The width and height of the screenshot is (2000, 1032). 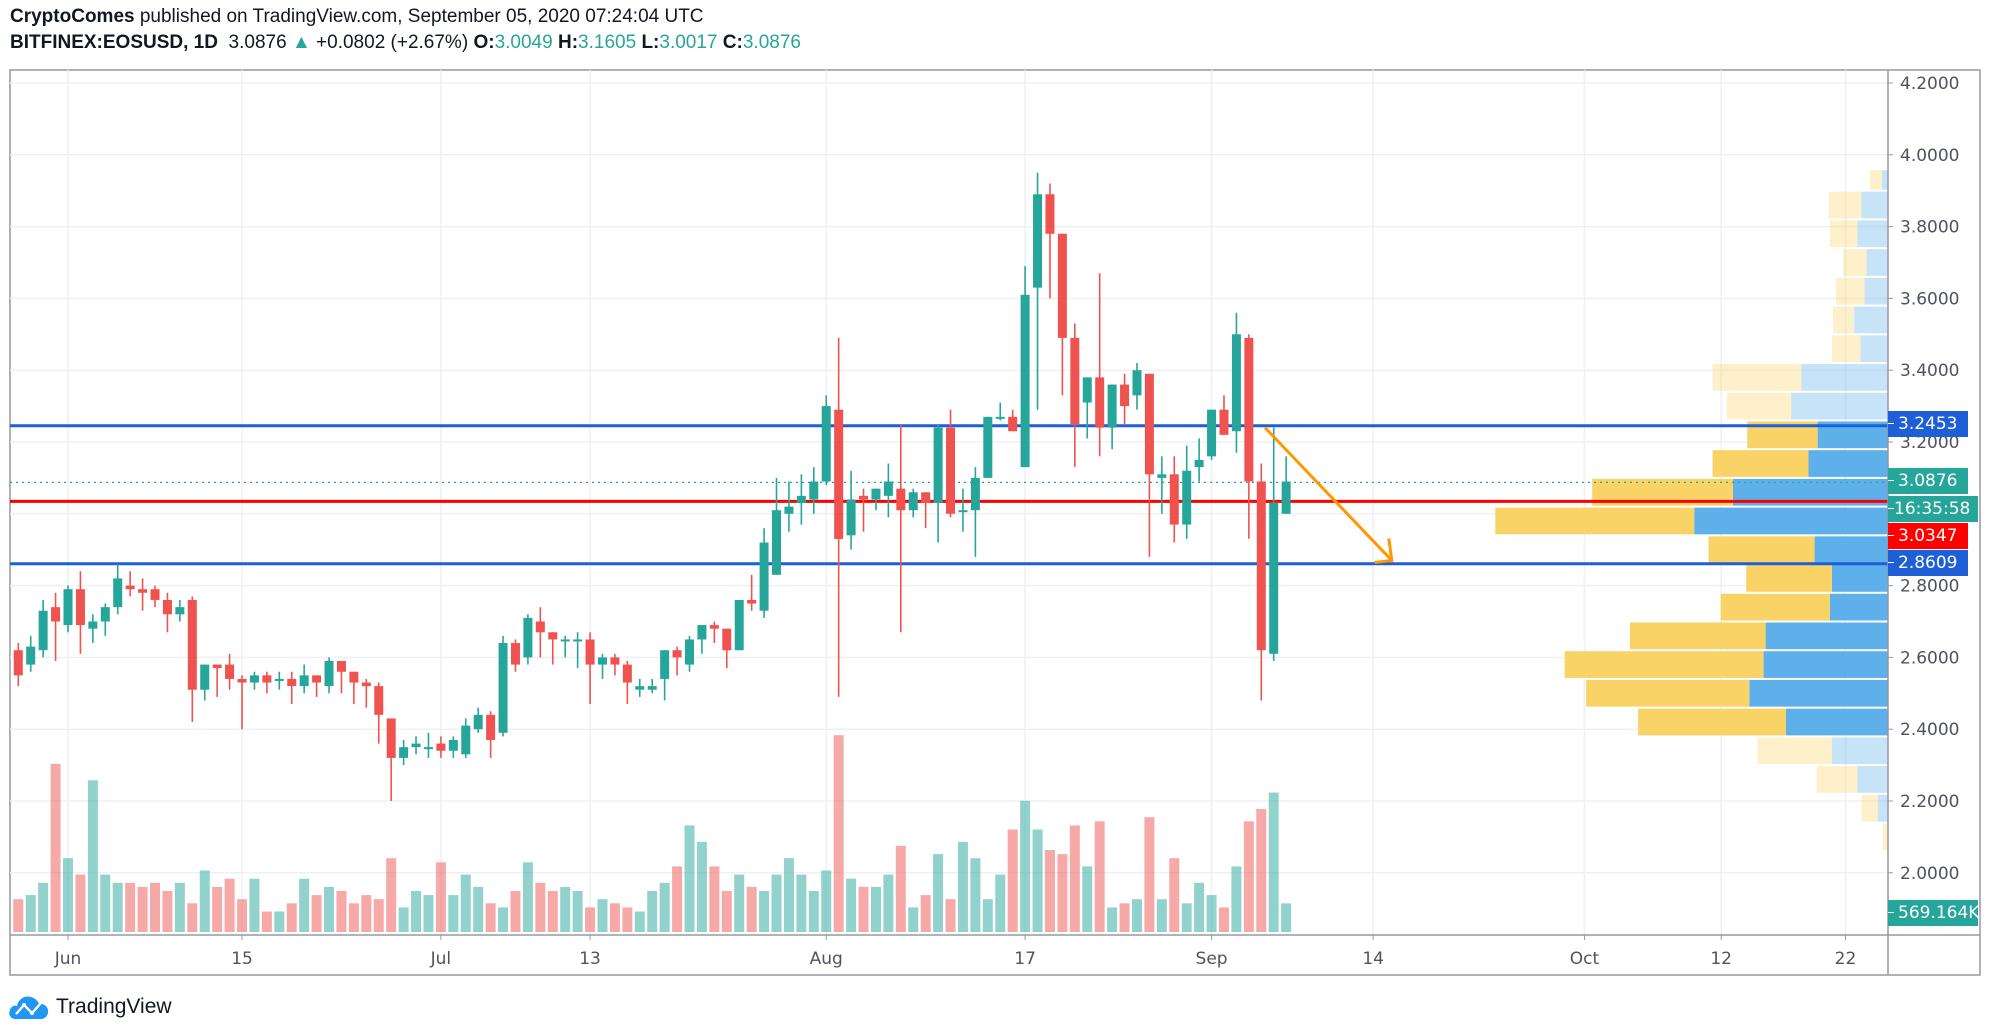 What do you see at coordinates (590, 959) in the screenshot?
I see `x-tick-label: 13` at bounding box center [590, 959].